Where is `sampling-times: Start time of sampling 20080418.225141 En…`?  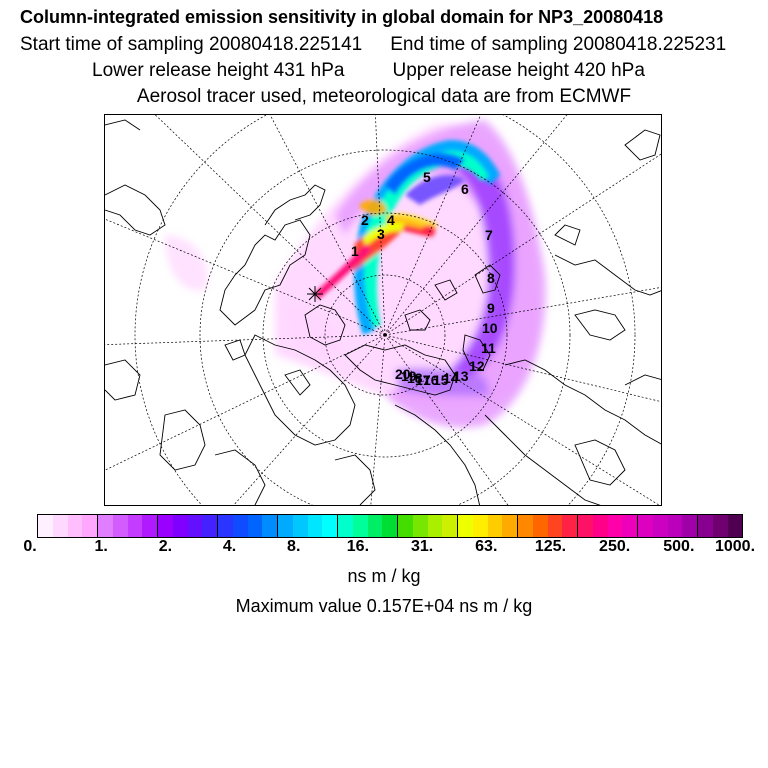 sampling-times: Start time of sampling 20080418.225141 En… is located at coordinates (373, 45).